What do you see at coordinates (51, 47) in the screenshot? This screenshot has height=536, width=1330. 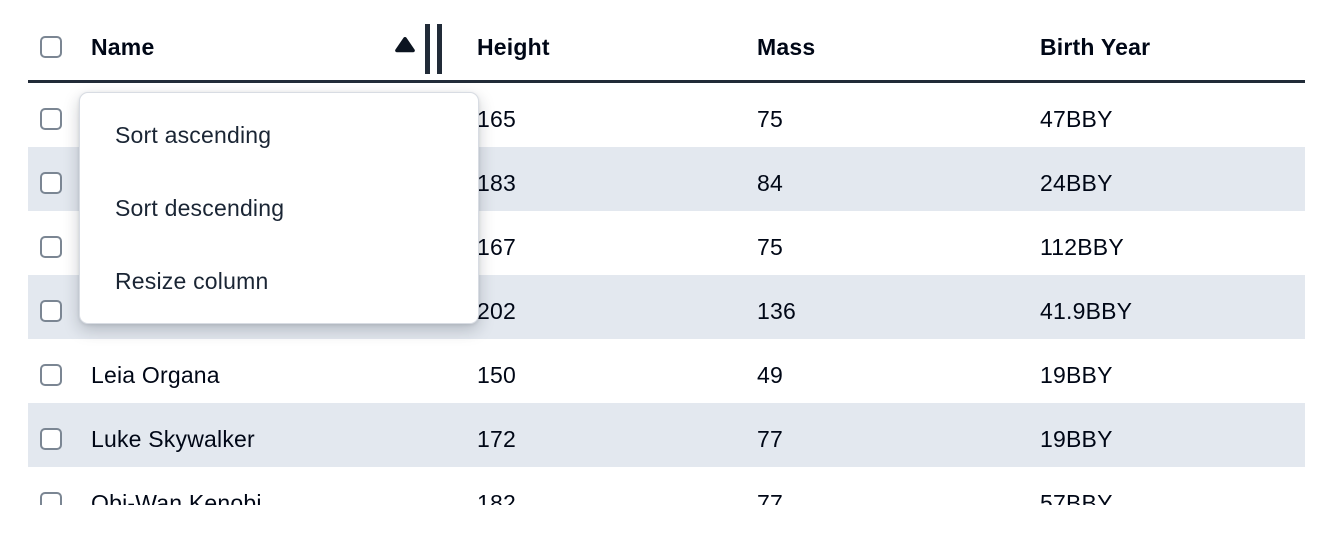 I see `select-all-checkbox` at bounding box center [51, 47].